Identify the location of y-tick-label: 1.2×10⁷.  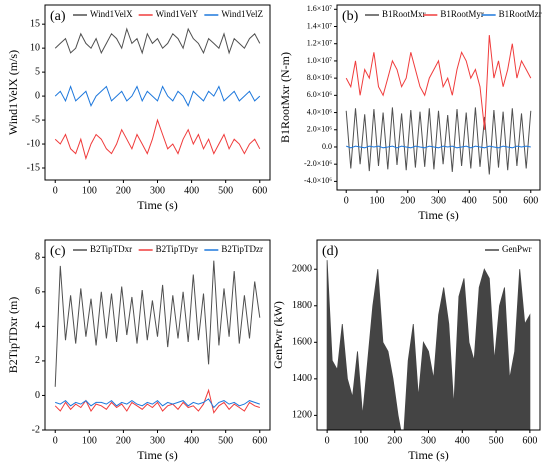
(320, 43).